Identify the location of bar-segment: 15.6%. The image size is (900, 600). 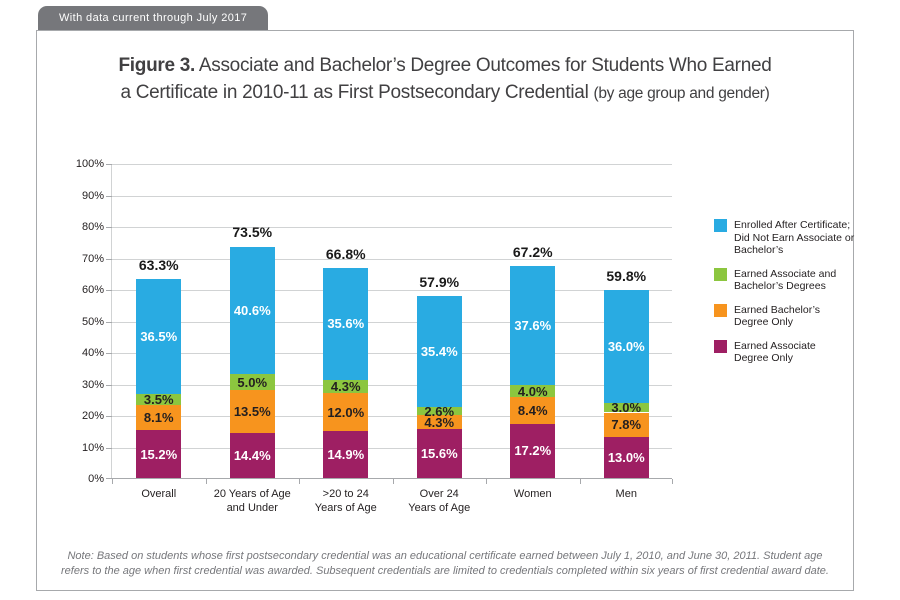
(439, 453).